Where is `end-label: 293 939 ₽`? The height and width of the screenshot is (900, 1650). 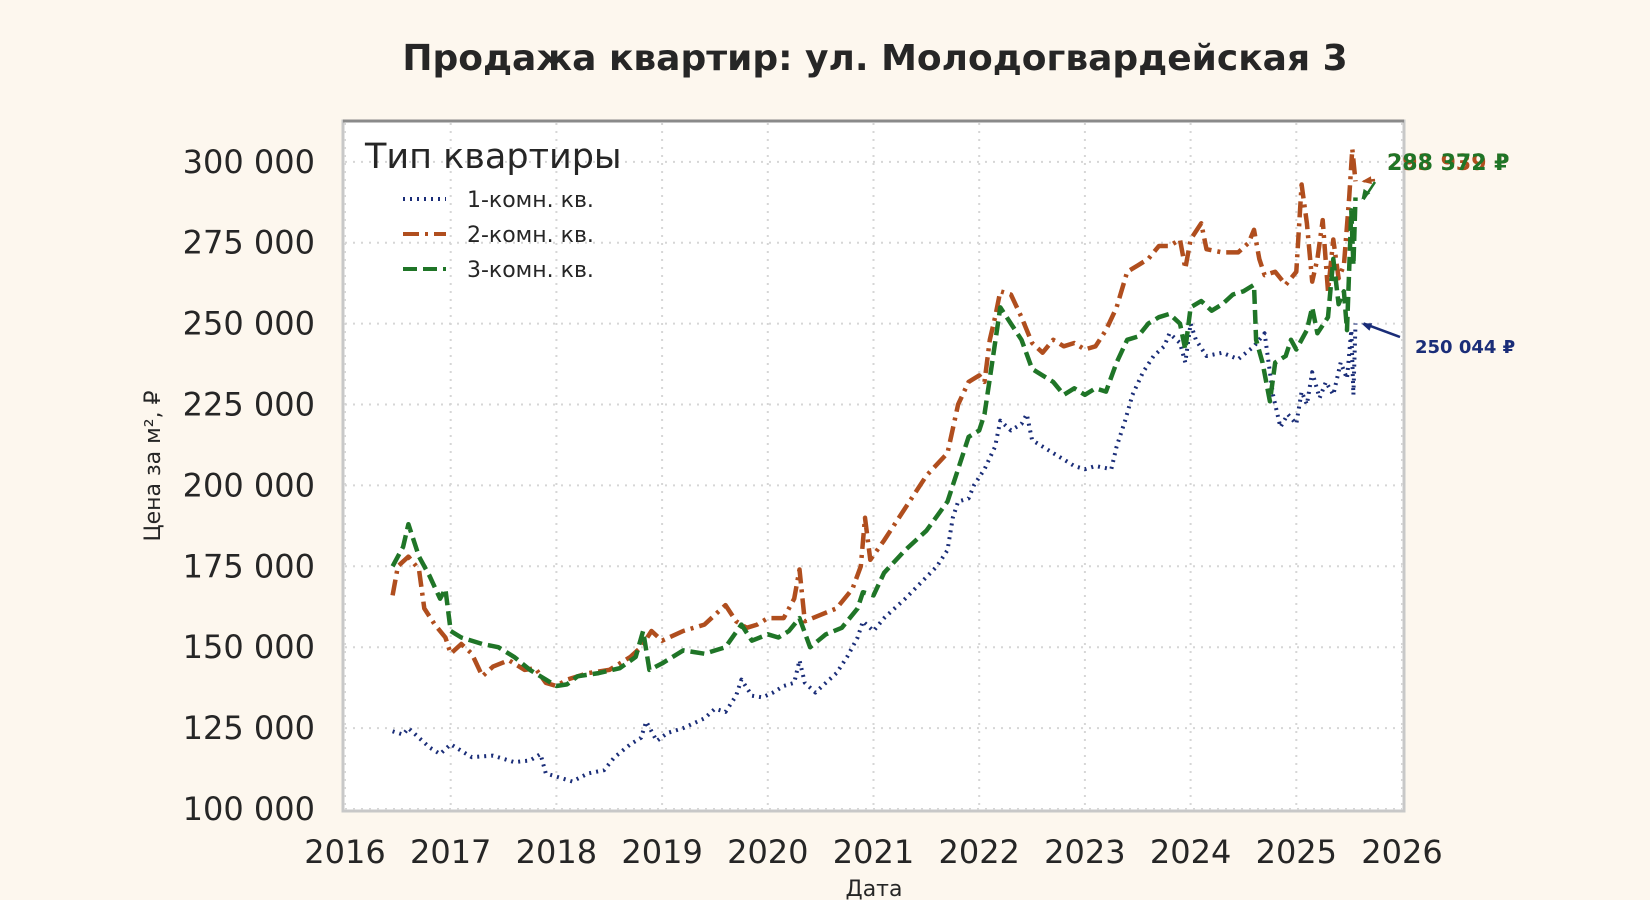
end-label: 293 939 ₽ is located at coordinates (1448, 163).